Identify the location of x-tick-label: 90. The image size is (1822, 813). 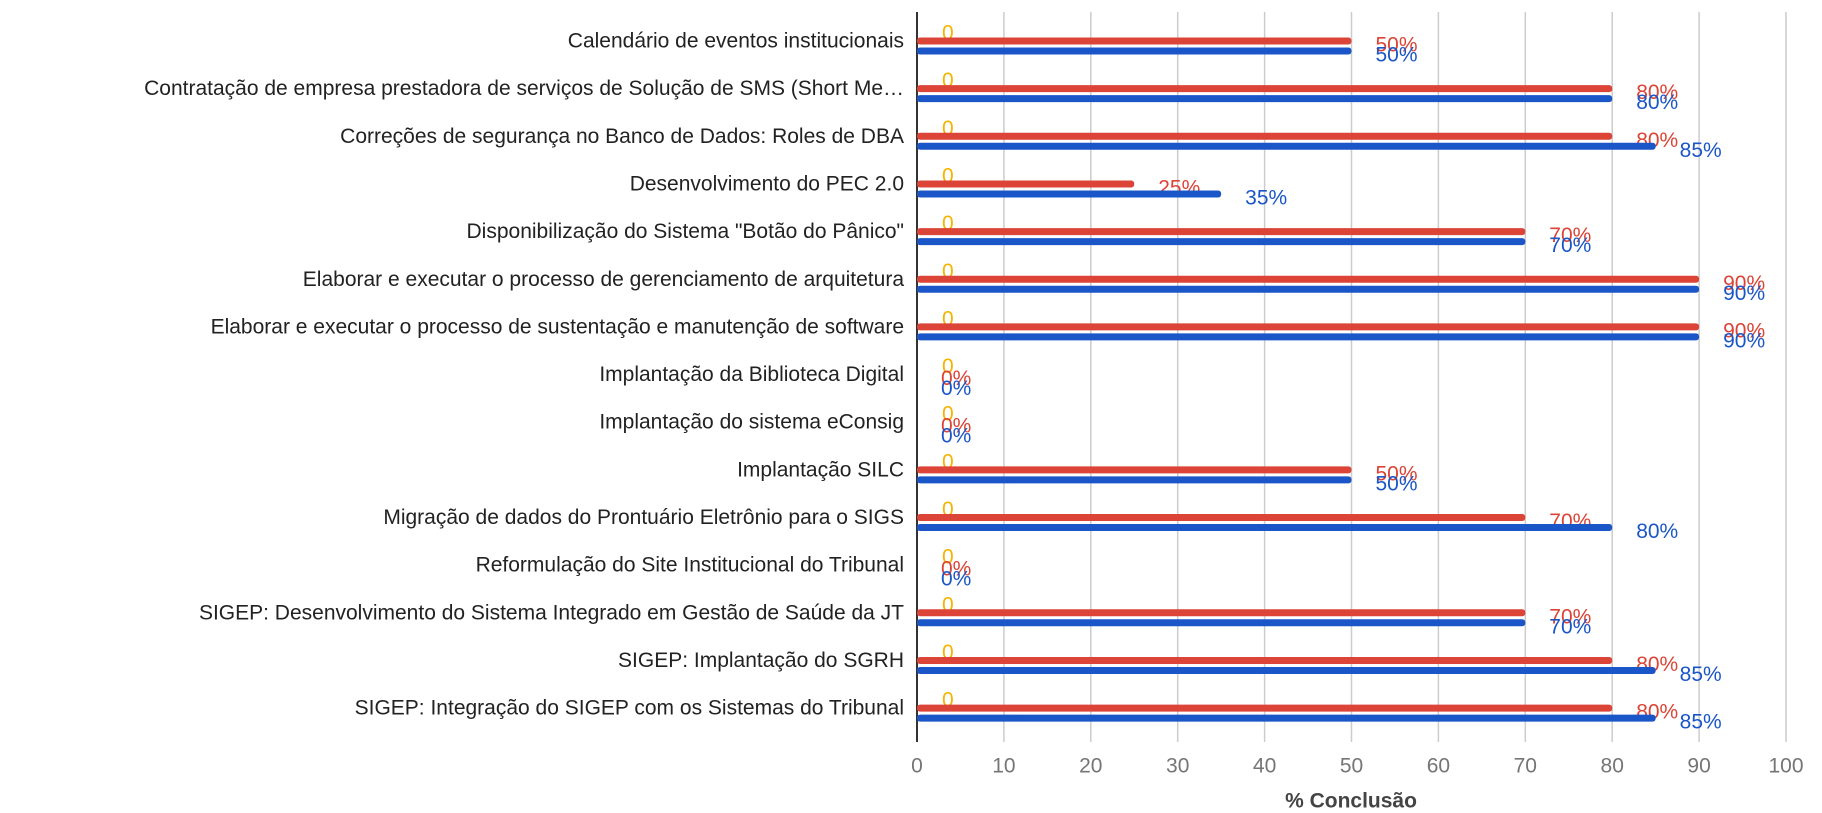
(1698, 766).